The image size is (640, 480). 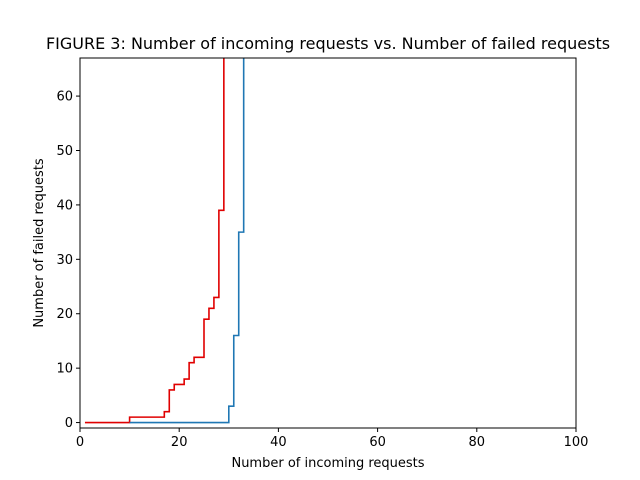 I want to click on y-tick-label: 60, so click(x=64, y=97).